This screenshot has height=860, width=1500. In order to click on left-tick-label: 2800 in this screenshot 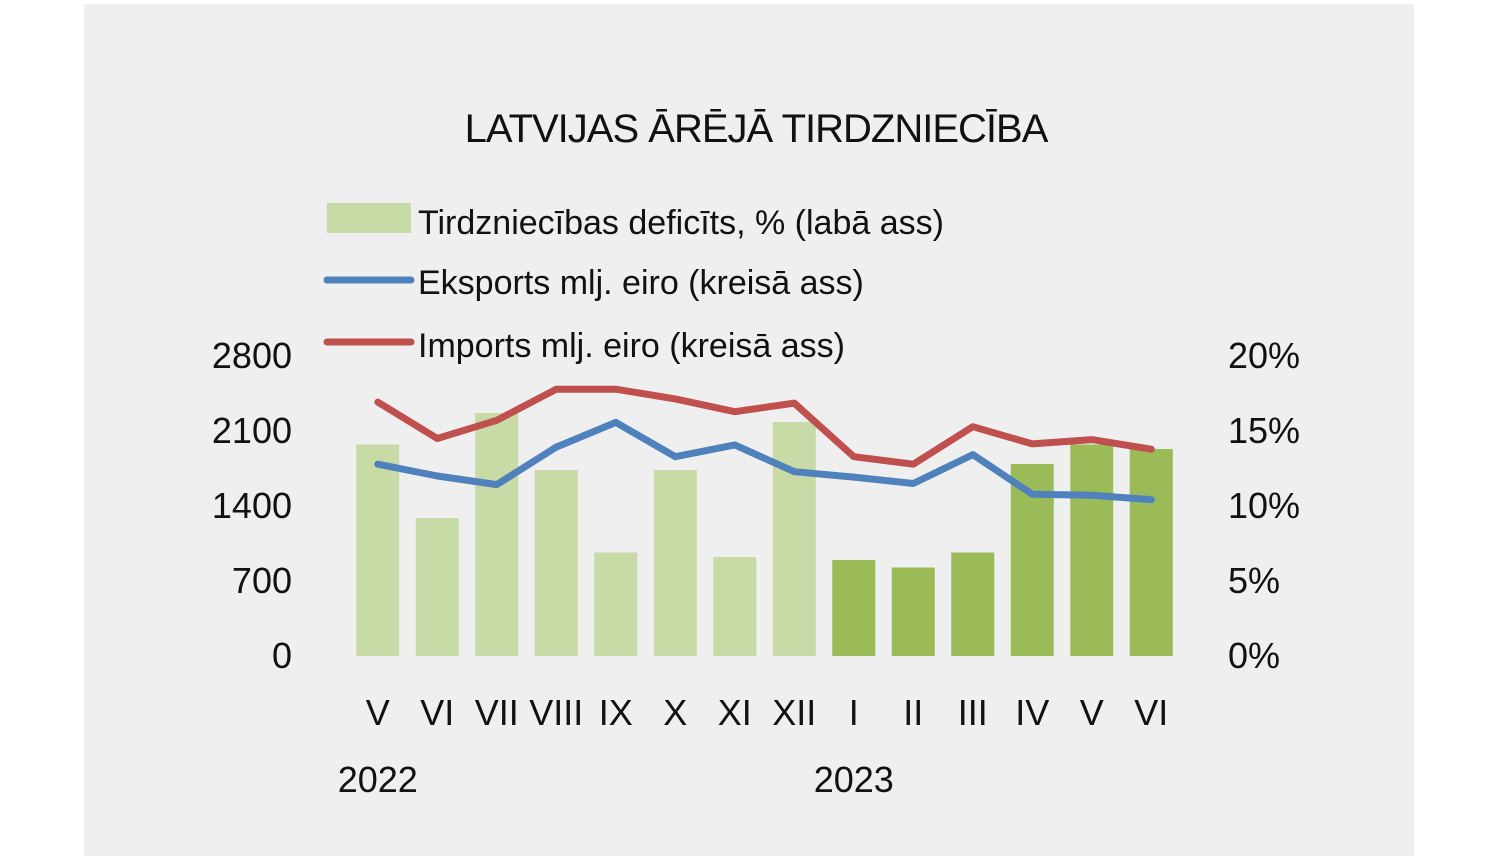, I will do `click(252, 355)`.